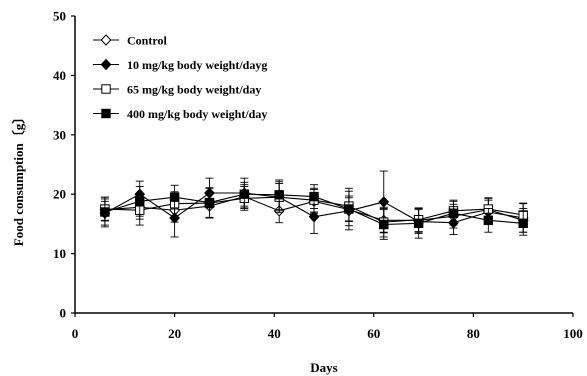 The width and height of the screenshot is (587, 376). Describe the element at coordinates (194, 90) in the screenshot. I see `legend-label: 65 mg/kg body weight/day` at that location.